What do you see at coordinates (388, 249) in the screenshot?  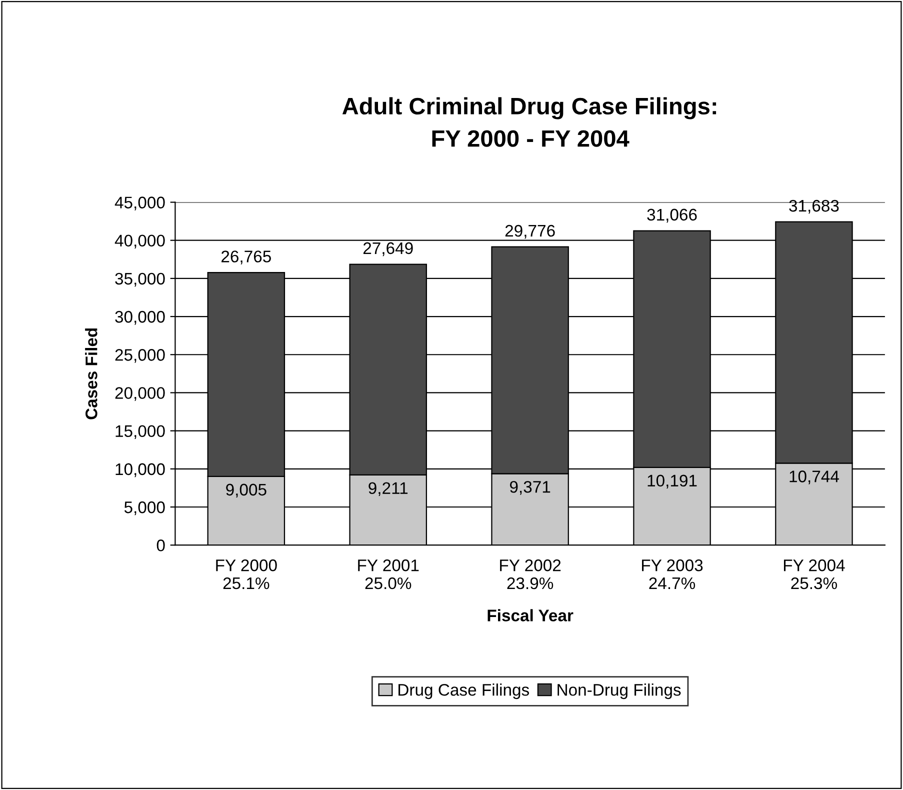 I see `data-label: 27,649` at bounding box center [388, 249].